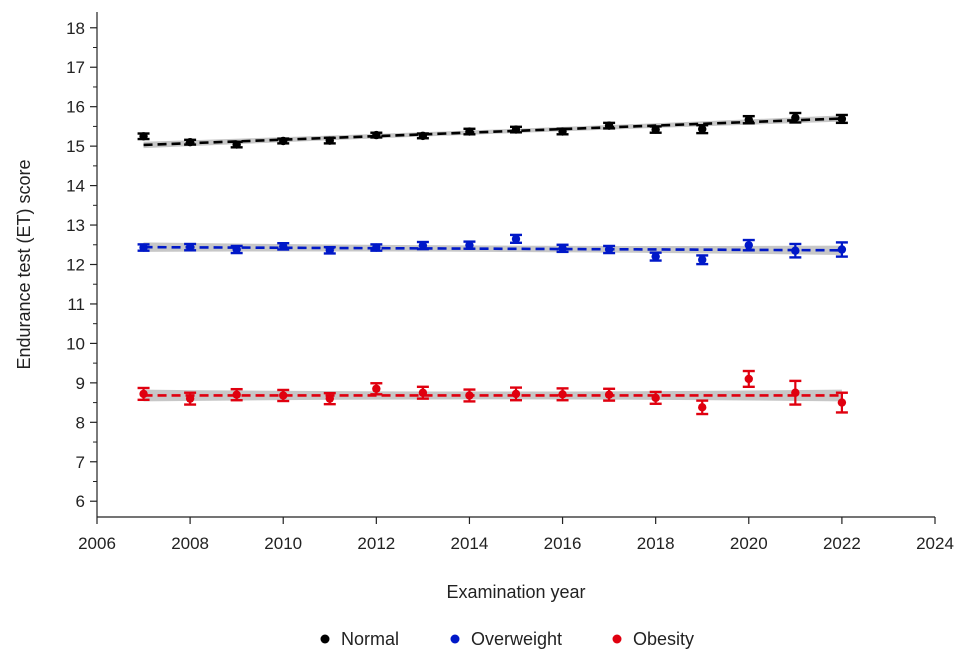  I want to click on x-tick-label: 2006, so click(97, 543).